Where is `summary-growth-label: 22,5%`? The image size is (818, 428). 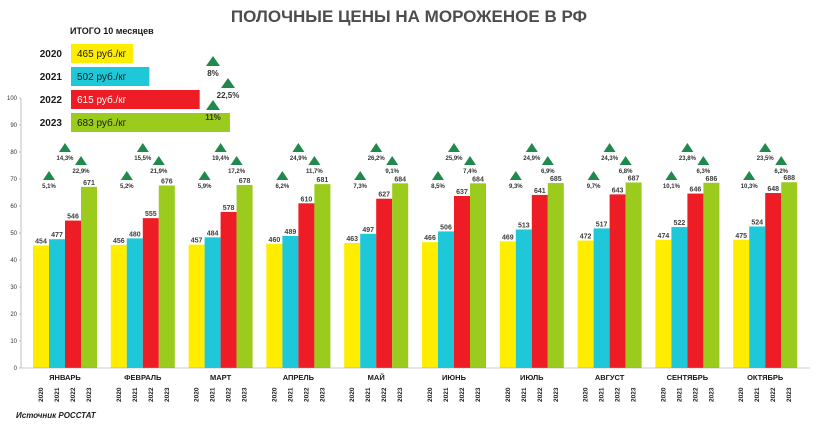
summary-growth-label: 22,5% is located at coordinates (228, 95).